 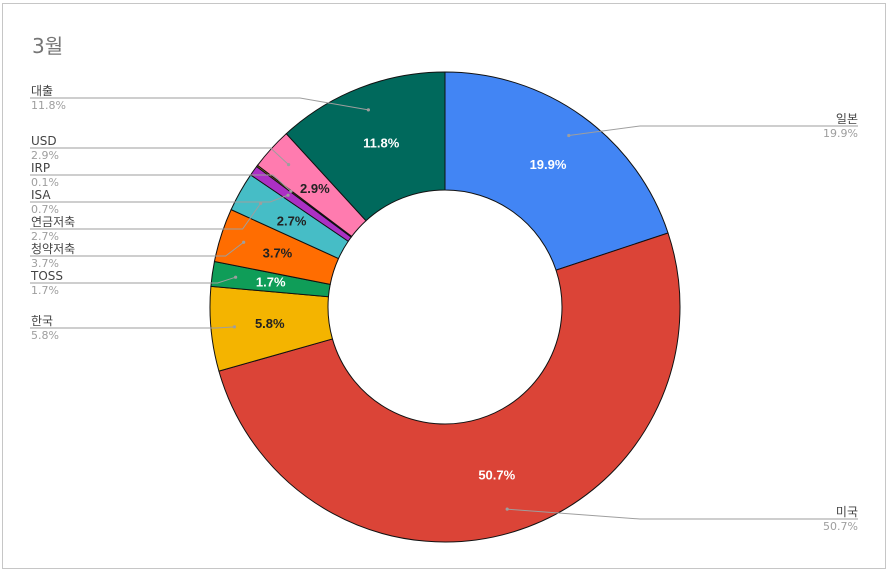 I want to click on slice-2-legend-name: 한국, so click(x=42, y=321).